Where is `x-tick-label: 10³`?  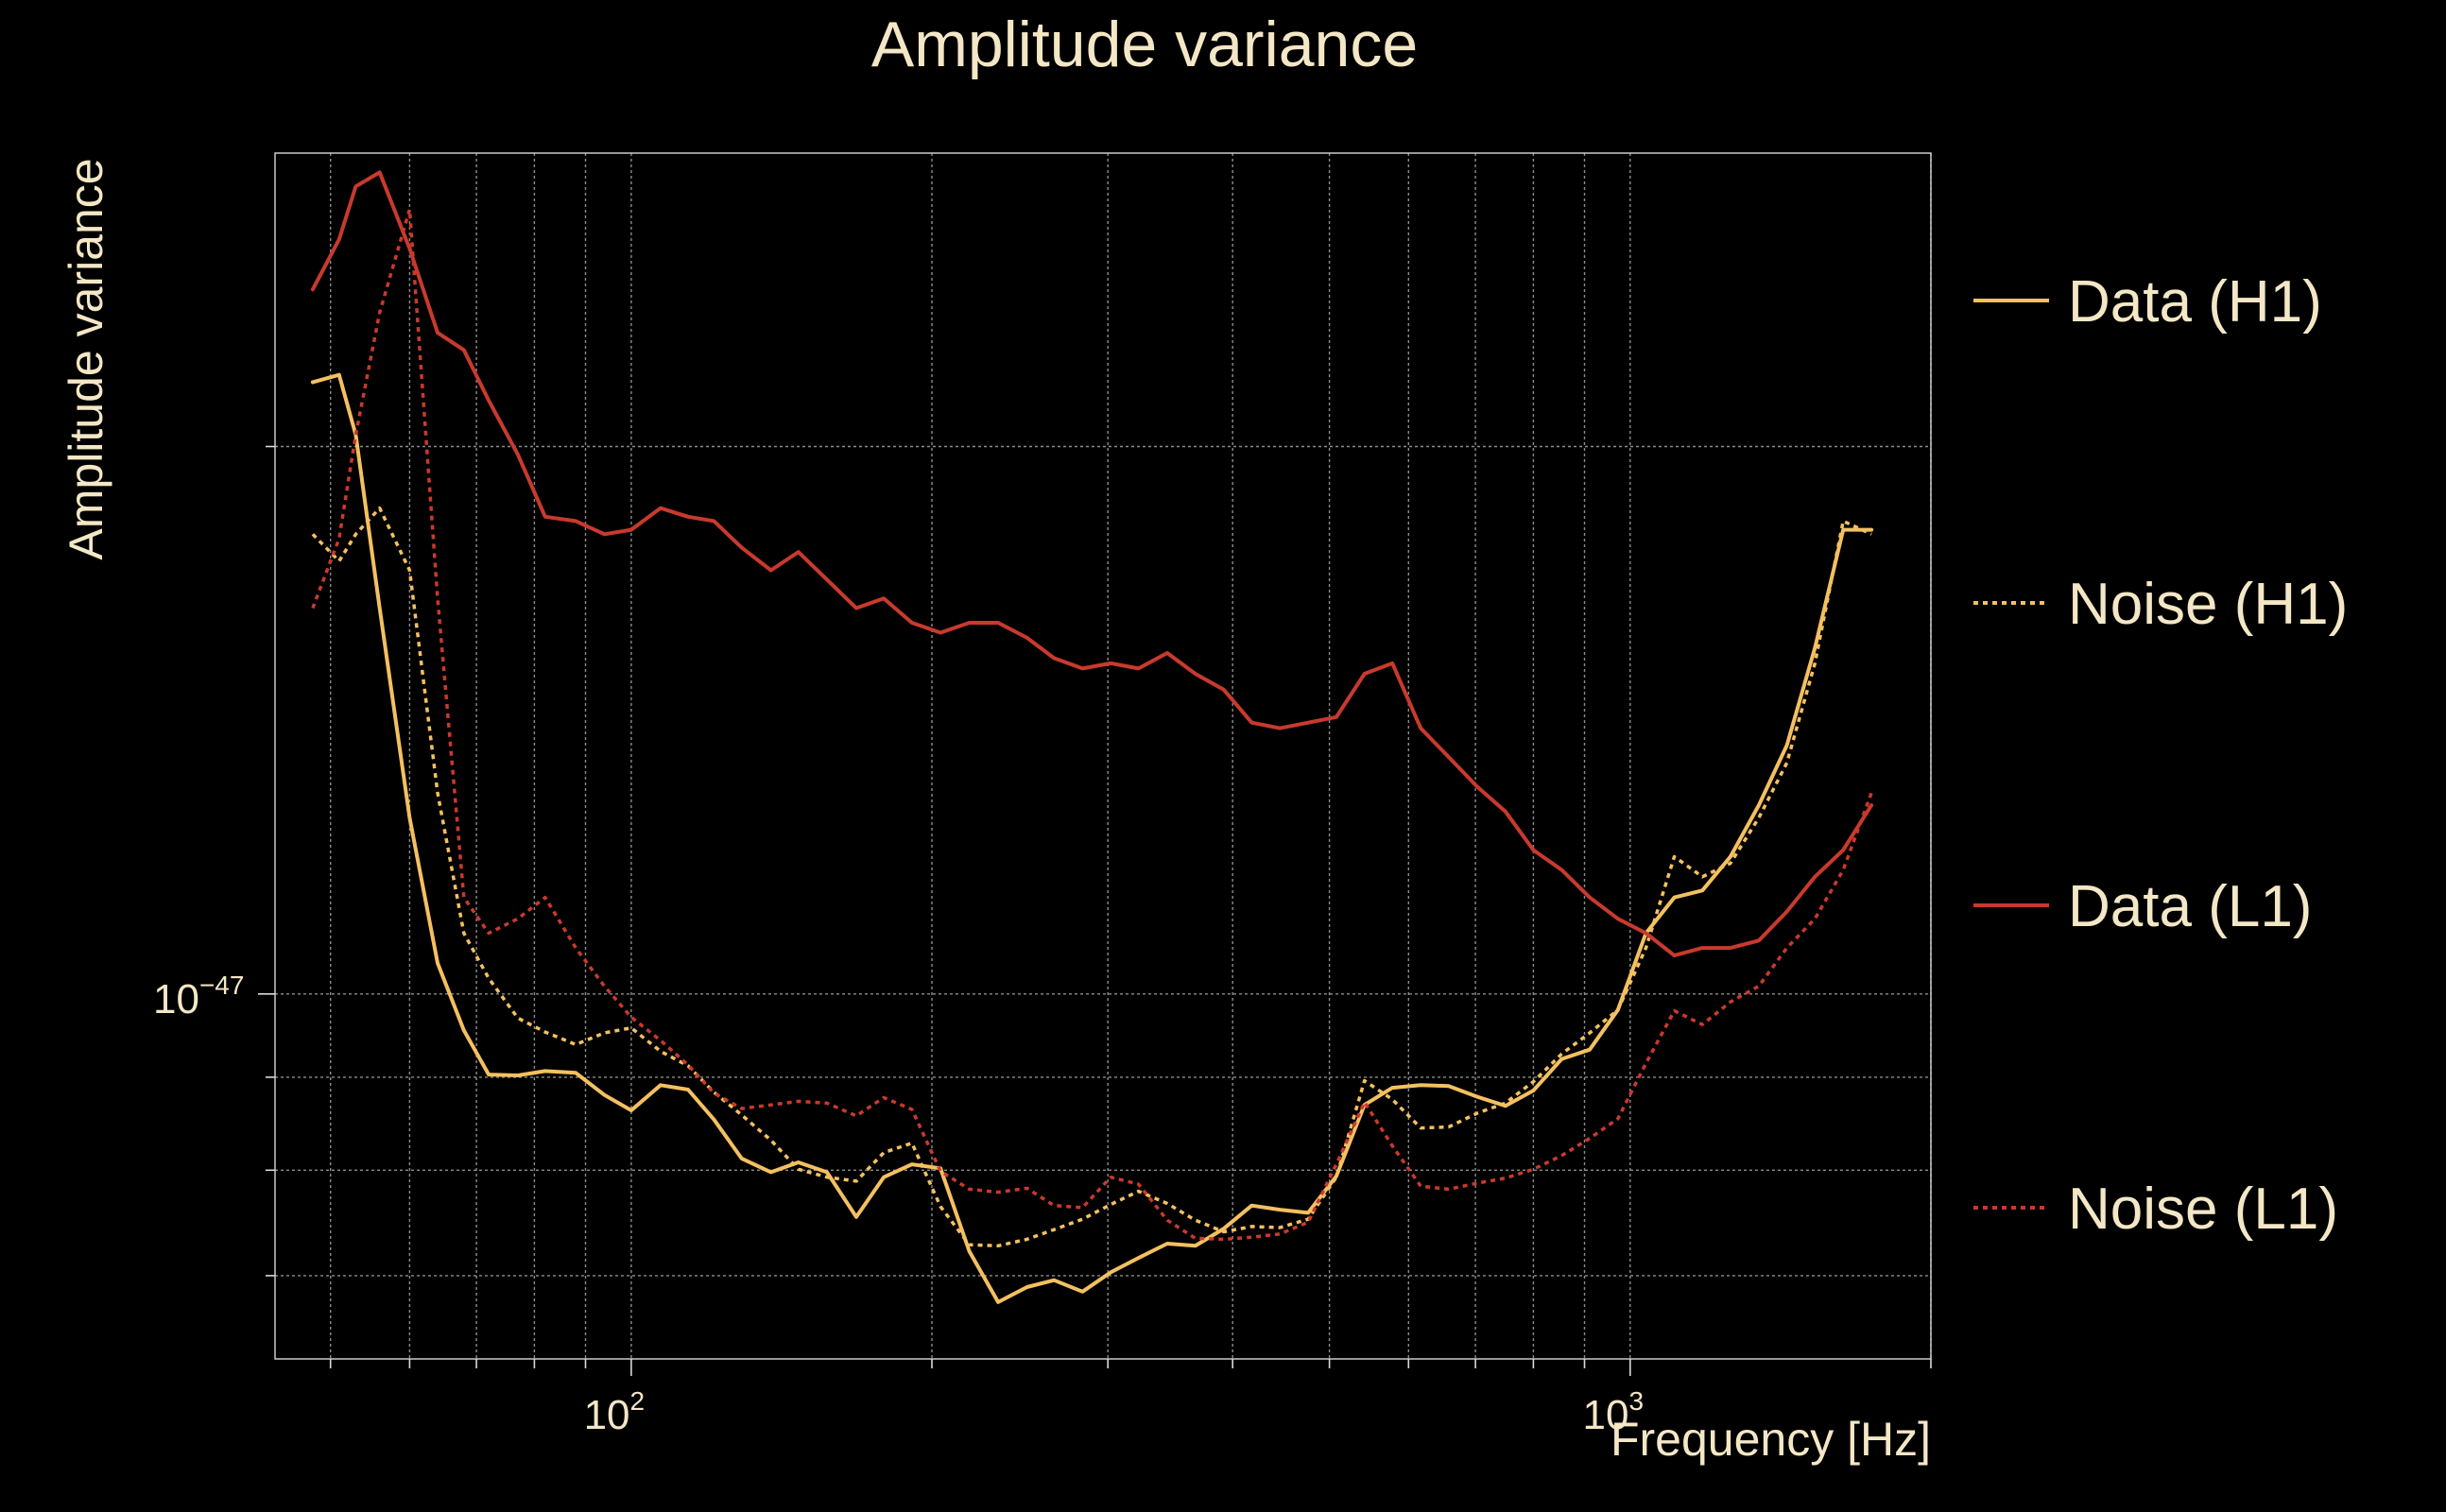 x-tick-label: 10³ is located at coordinates (1614, 1412).